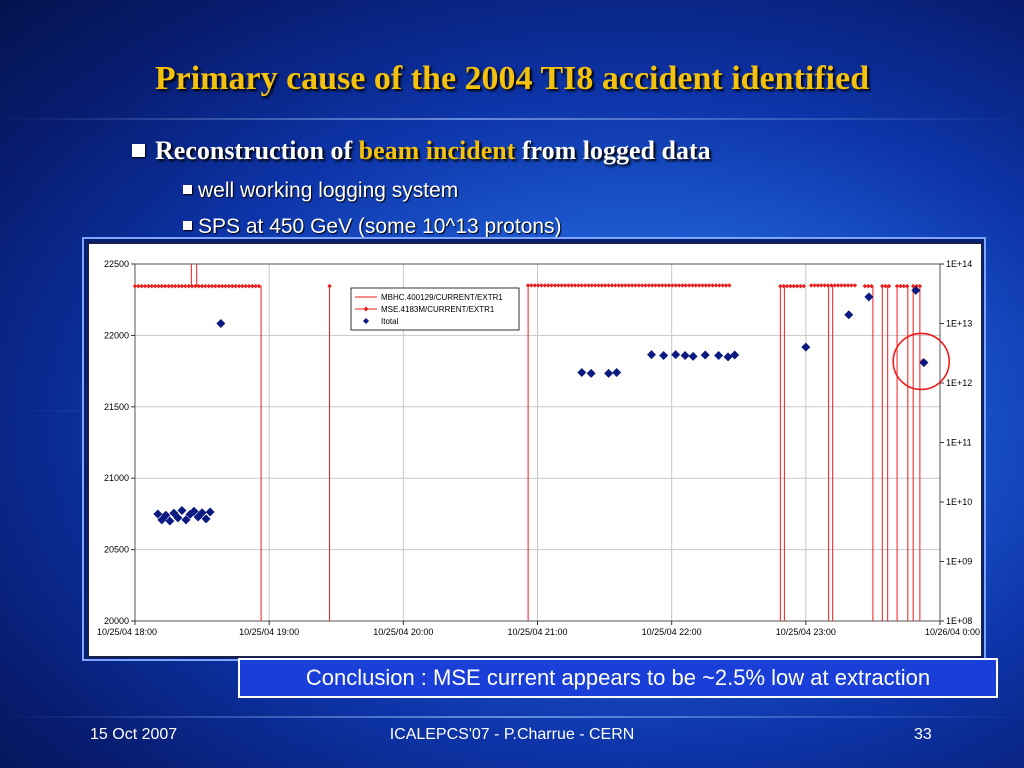 This screenshot has width=1024, height=768. I want to click on main-bullet-text-end: from logged data, so click(616, 150).